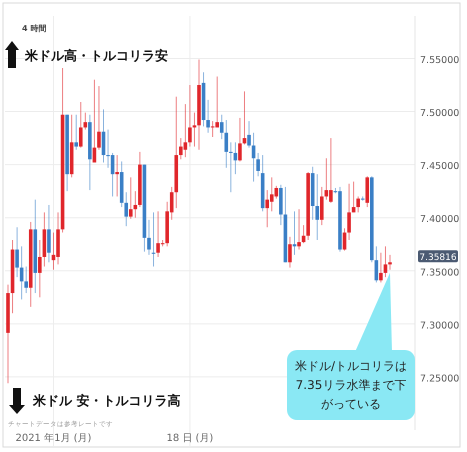 Image resolution: width=467 pixels, height=452 pixels. What do you see at coordinates (190, 438) in the screenshot?
I see `x-tick-label: 18 日 (月)` at bounding box center [190, 438].